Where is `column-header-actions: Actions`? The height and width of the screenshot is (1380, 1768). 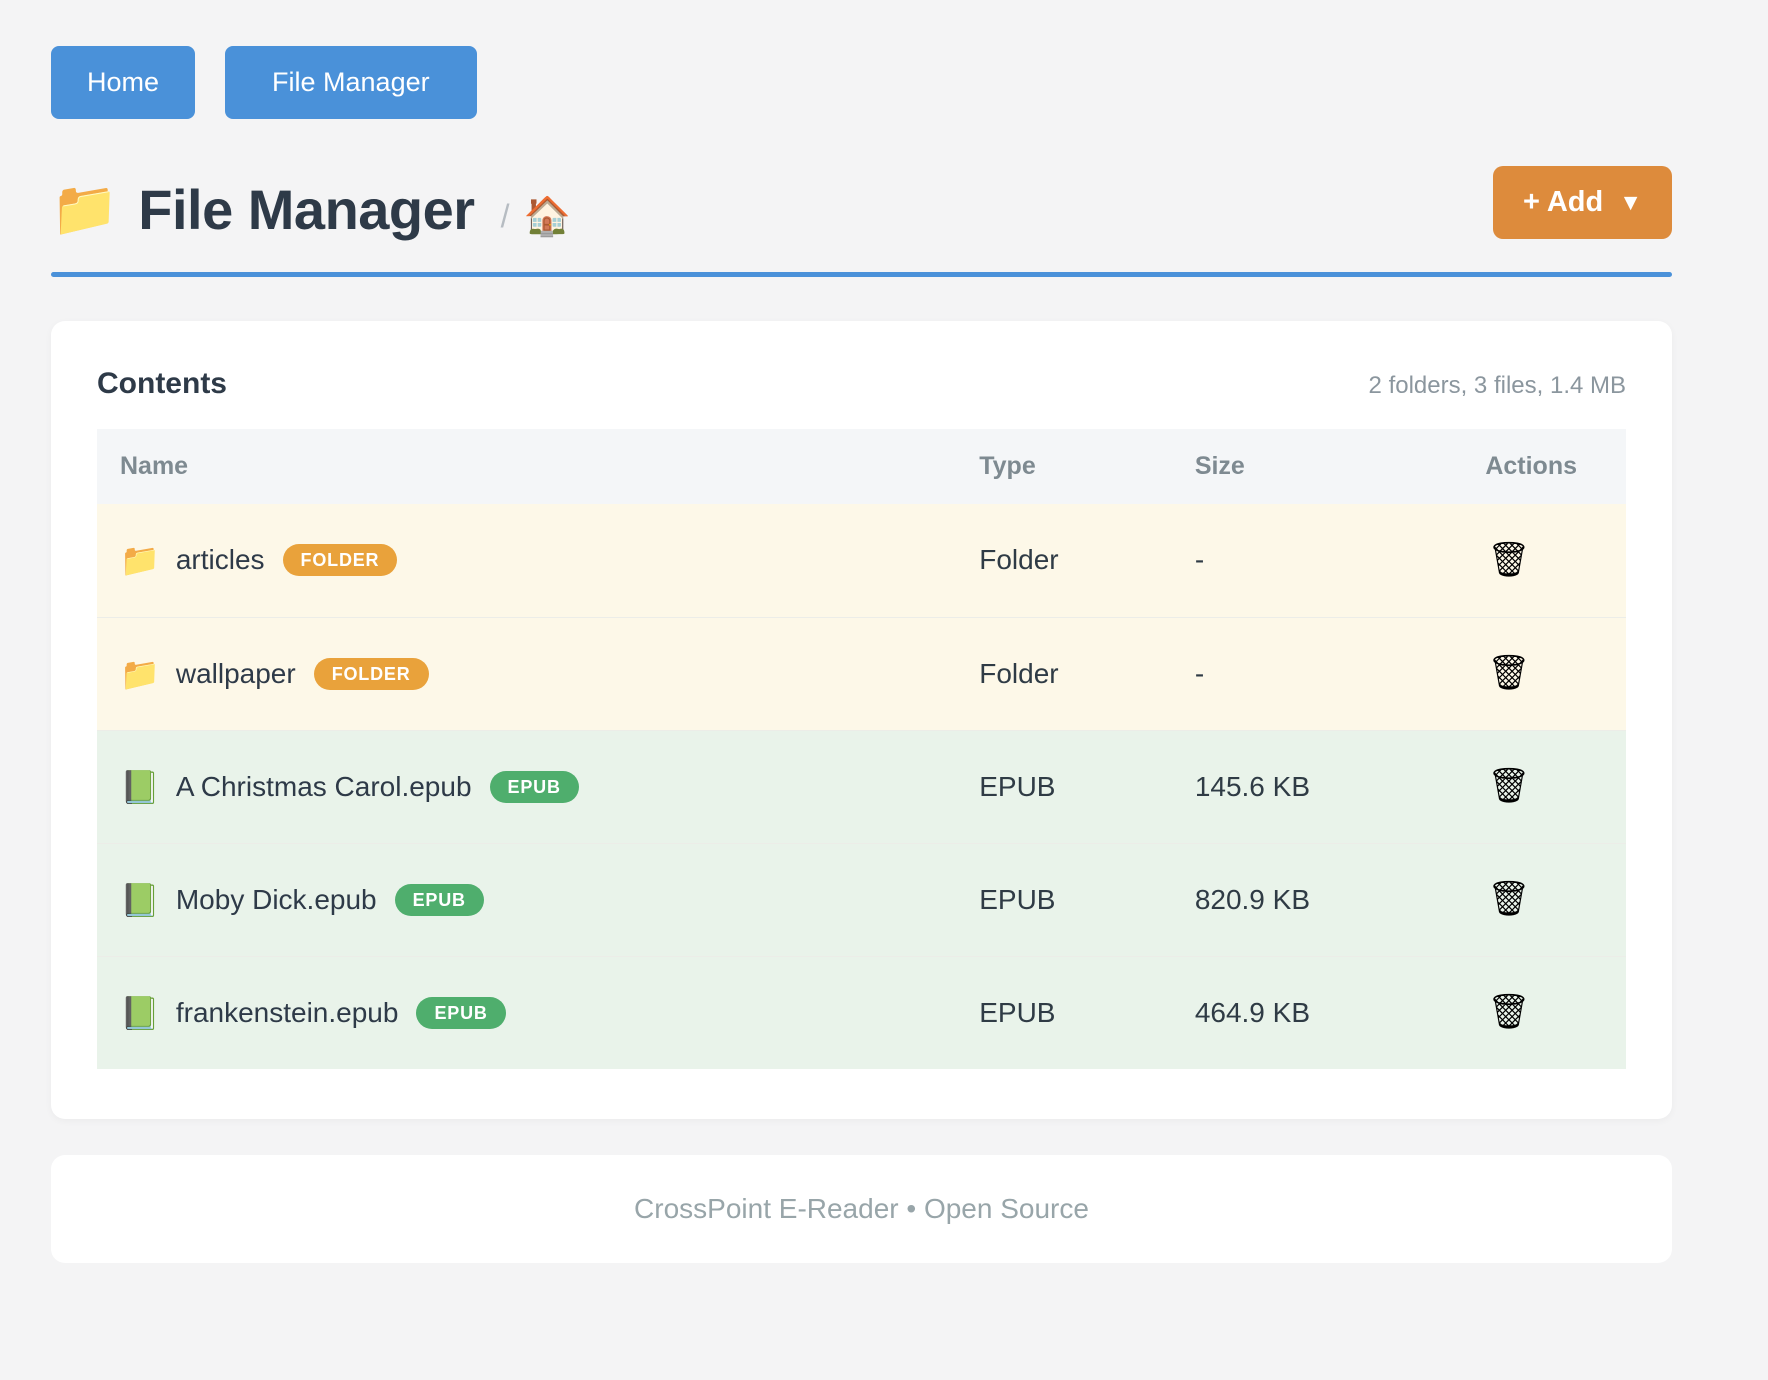
column-header-actions: Actions is located at coordinates (1555, 466).